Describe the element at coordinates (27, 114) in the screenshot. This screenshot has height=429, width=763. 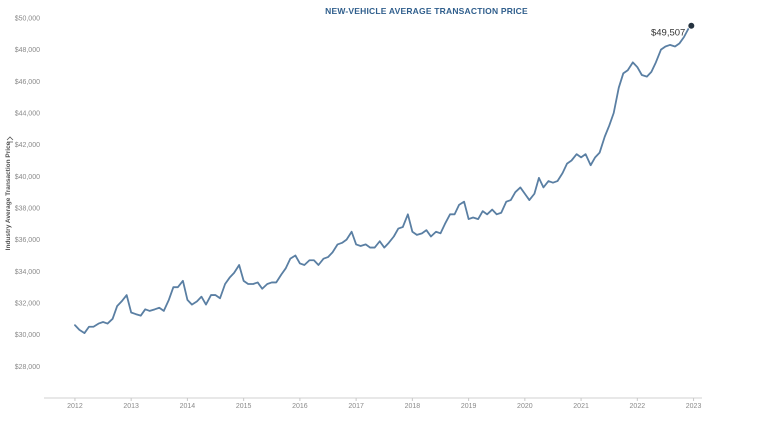
I see `y-tick-label: $44,000` at that location.